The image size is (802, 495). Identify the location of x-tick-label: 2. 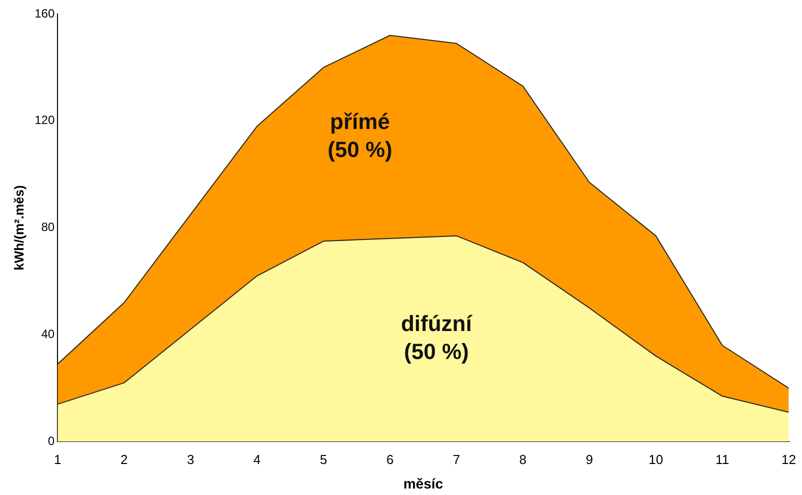
(124, 459).